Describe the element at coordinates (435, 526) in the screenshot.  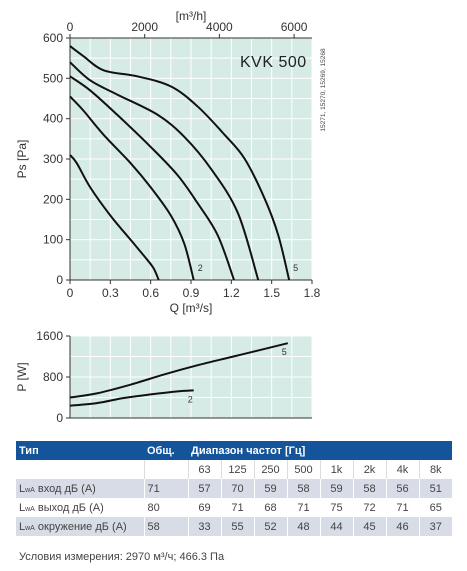
I see `table-cell: 37` at that location.